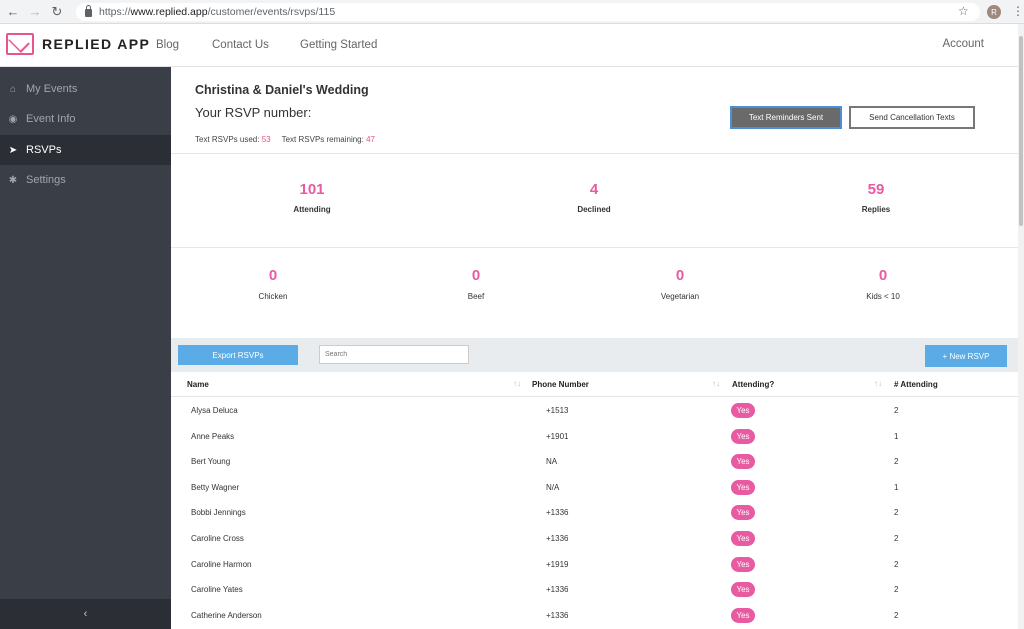 The height and width of the screenshot is (629, 1024). I want to click on stat-value: 4, so click(594, 189).